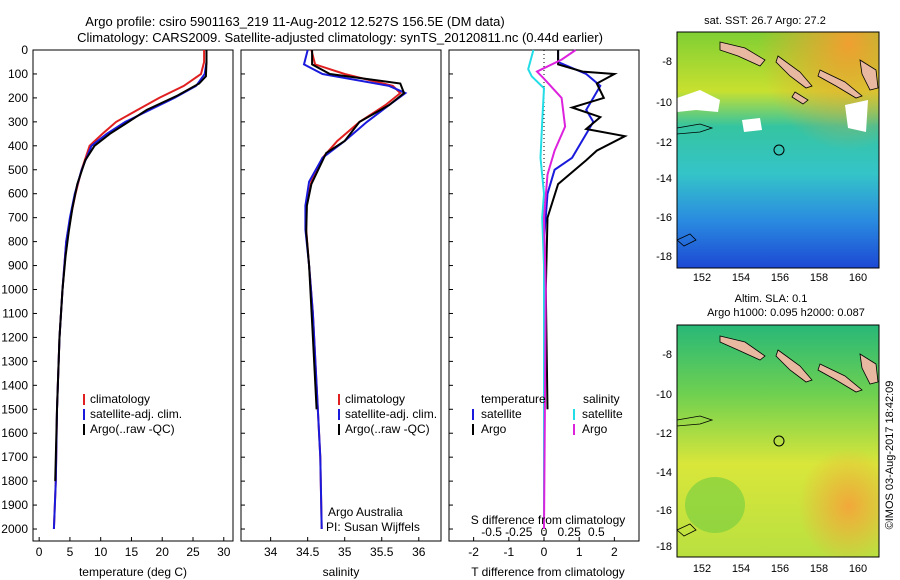 Image resolution: width=900 pixels, height=580 pixels. I want to click on sst-xtick: 158, so click(819, 278).